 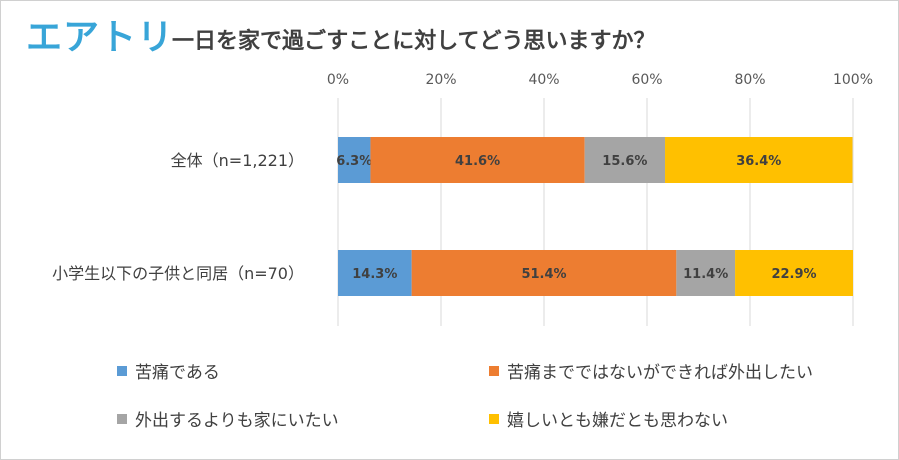 I want to click on data-label: 14.3%, so click(x=374, y=274).